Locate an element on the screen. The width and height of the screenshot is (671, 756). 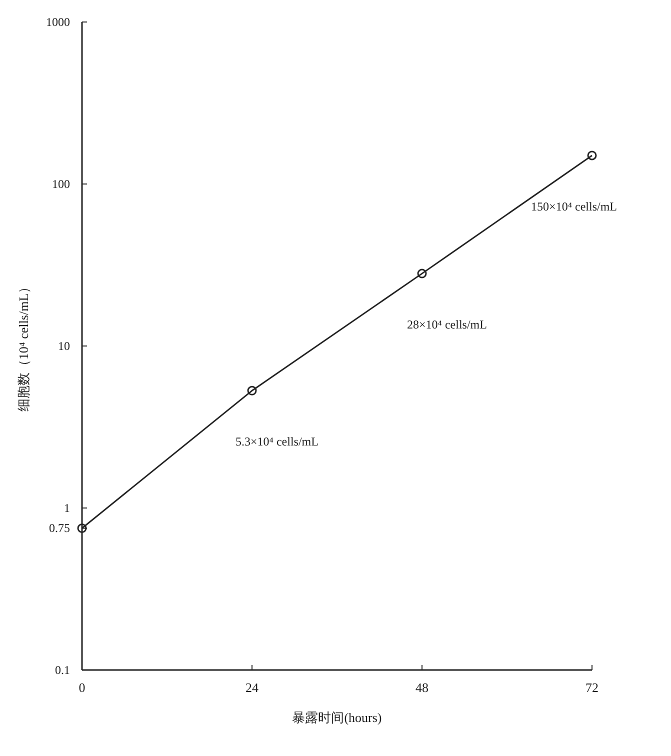
y-tick-label: 100 is located at coordinates (61, 184).